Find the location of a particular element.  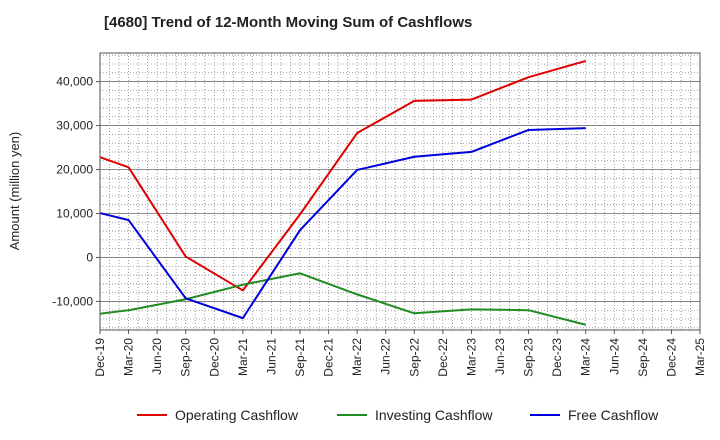

x-tick-label: Sep-23 is located at coordinates (529, 357).